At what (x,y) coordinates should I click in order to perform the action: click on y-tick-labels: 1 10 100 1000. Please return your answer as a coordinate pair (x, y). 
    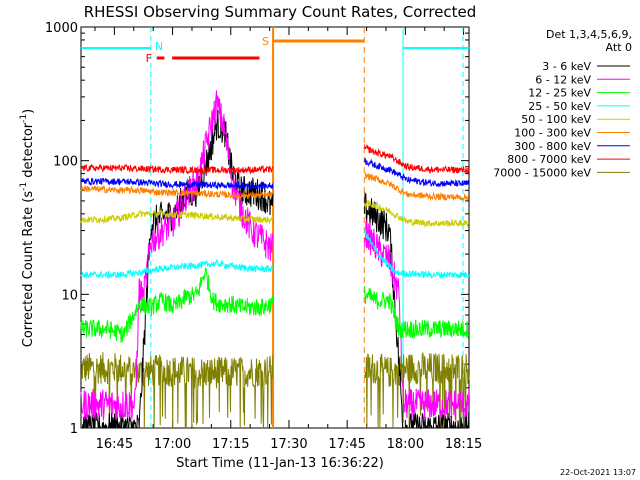
    Looking at the image, I should click on (61, 229).